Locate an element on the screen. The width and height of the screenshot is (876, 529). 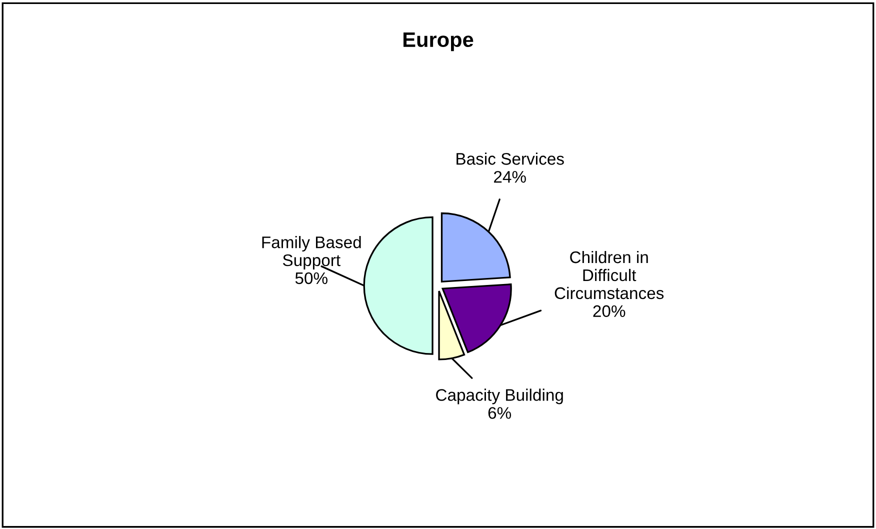
data-label: 6% is located at coordinates (500, 413).